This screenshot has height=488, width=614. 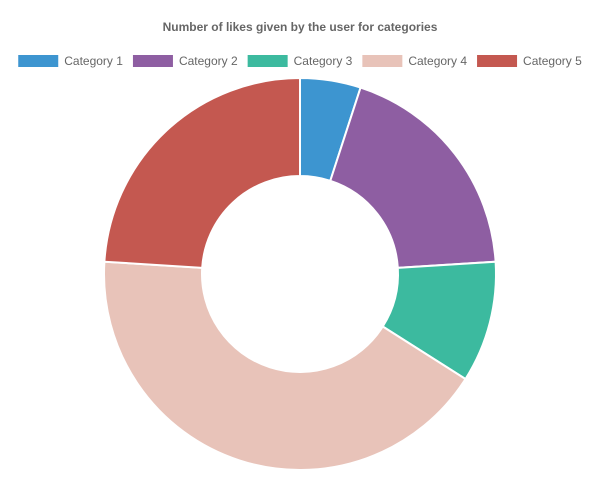 I want to click on legend-label: Category 4, so click(x=437, y=61).